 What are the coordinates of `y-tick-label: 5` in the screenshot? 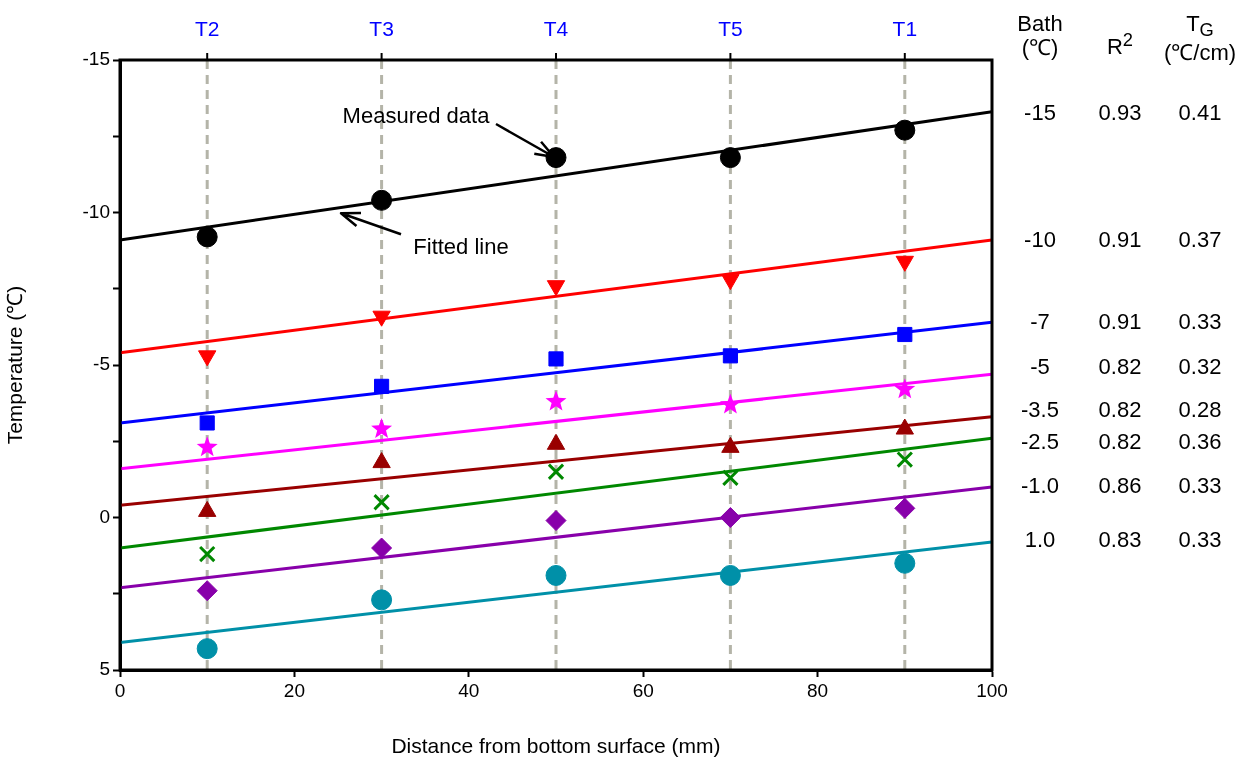 It's located at (104, 669).